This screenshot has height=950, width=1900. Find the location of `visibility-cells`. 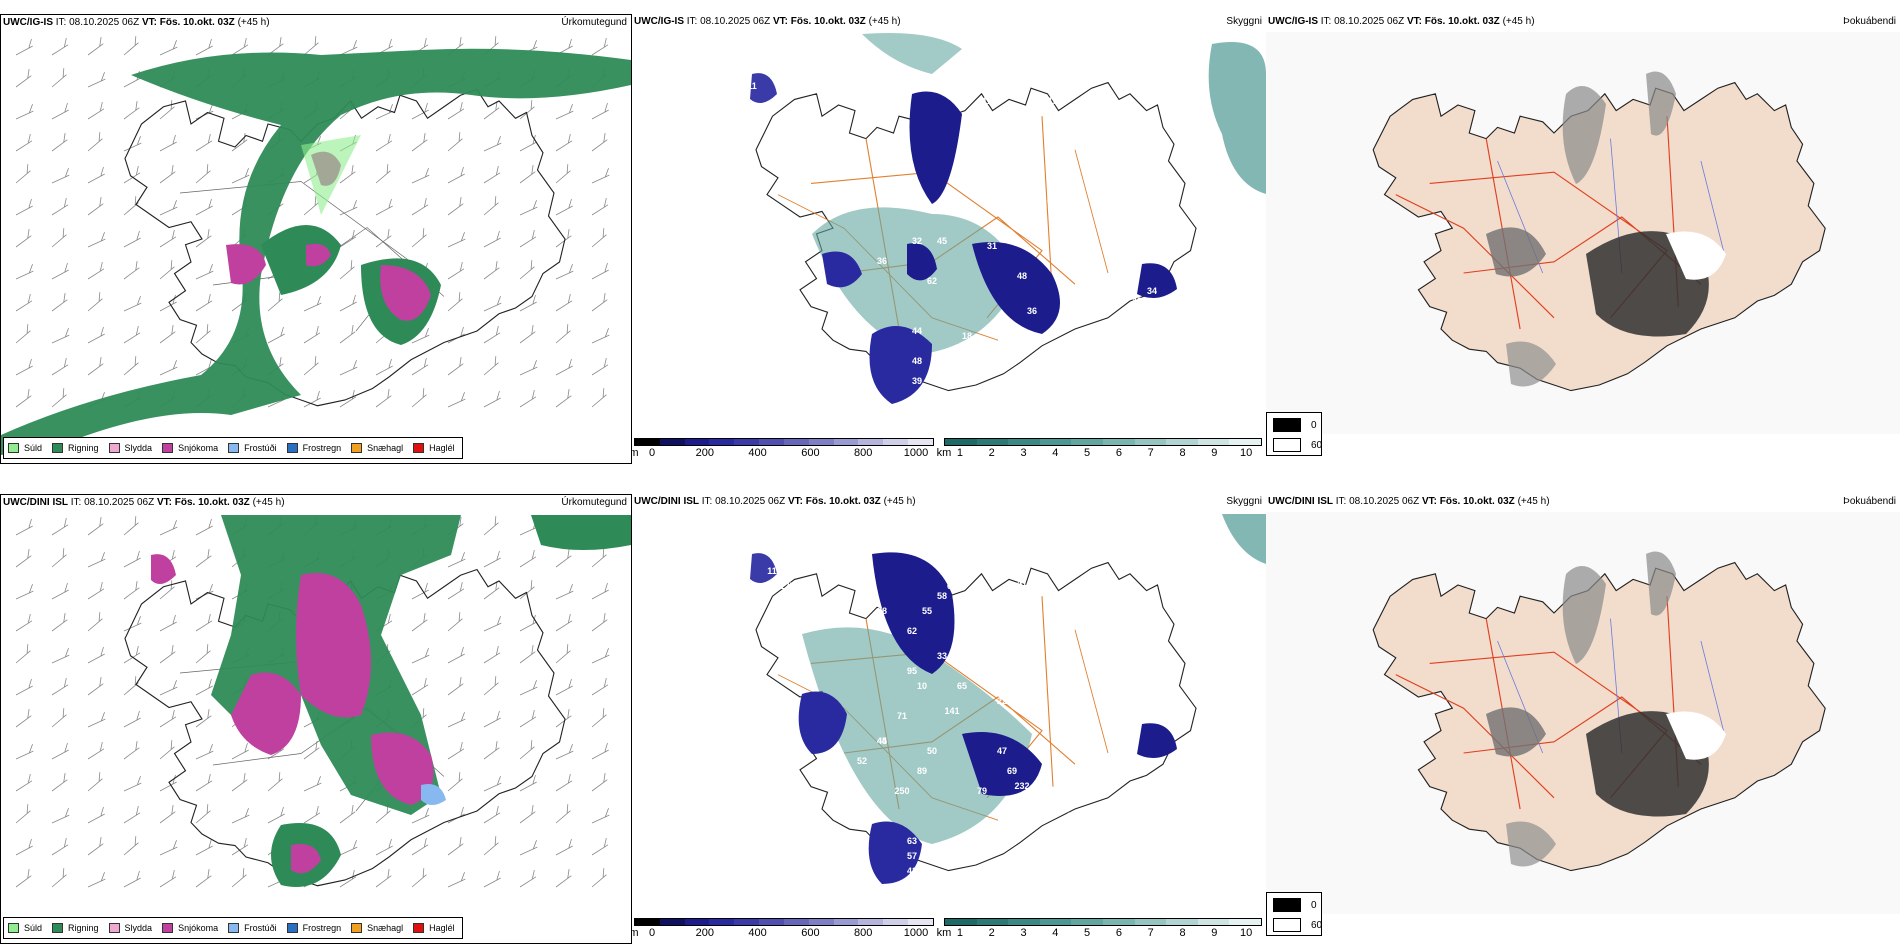

visibility-cells is located at coordinates (1103, 442).